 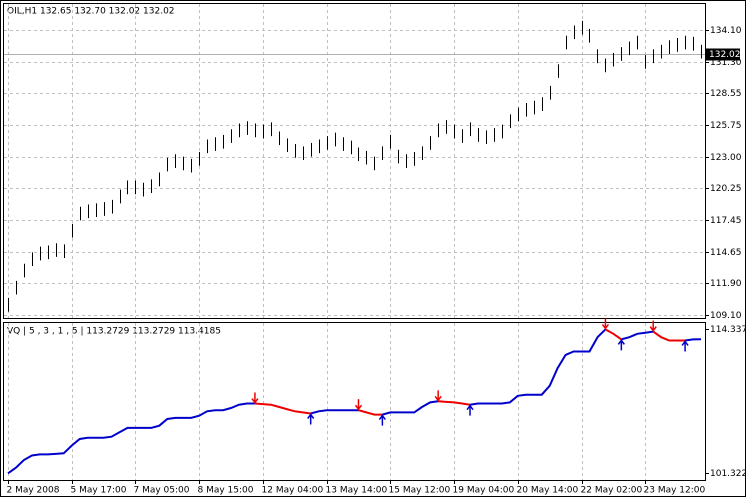 What do you see at coordinates (612, 491) in the screenshot?
I see `x-tick-label: 22 May 02:00` at bounding box center [612, 491].